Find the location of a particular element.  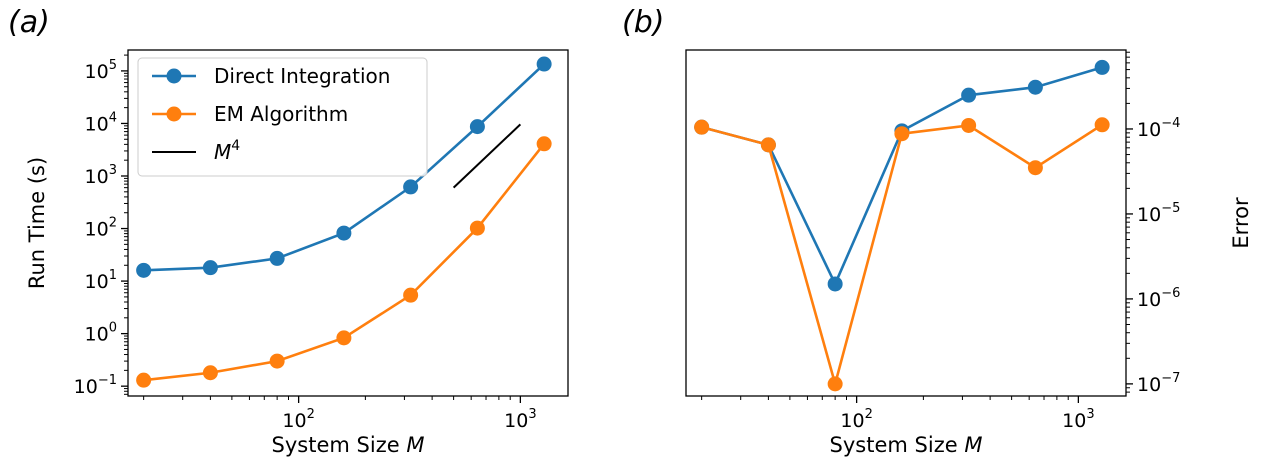

legend-label: M4 is located at coordinates (227, 151).